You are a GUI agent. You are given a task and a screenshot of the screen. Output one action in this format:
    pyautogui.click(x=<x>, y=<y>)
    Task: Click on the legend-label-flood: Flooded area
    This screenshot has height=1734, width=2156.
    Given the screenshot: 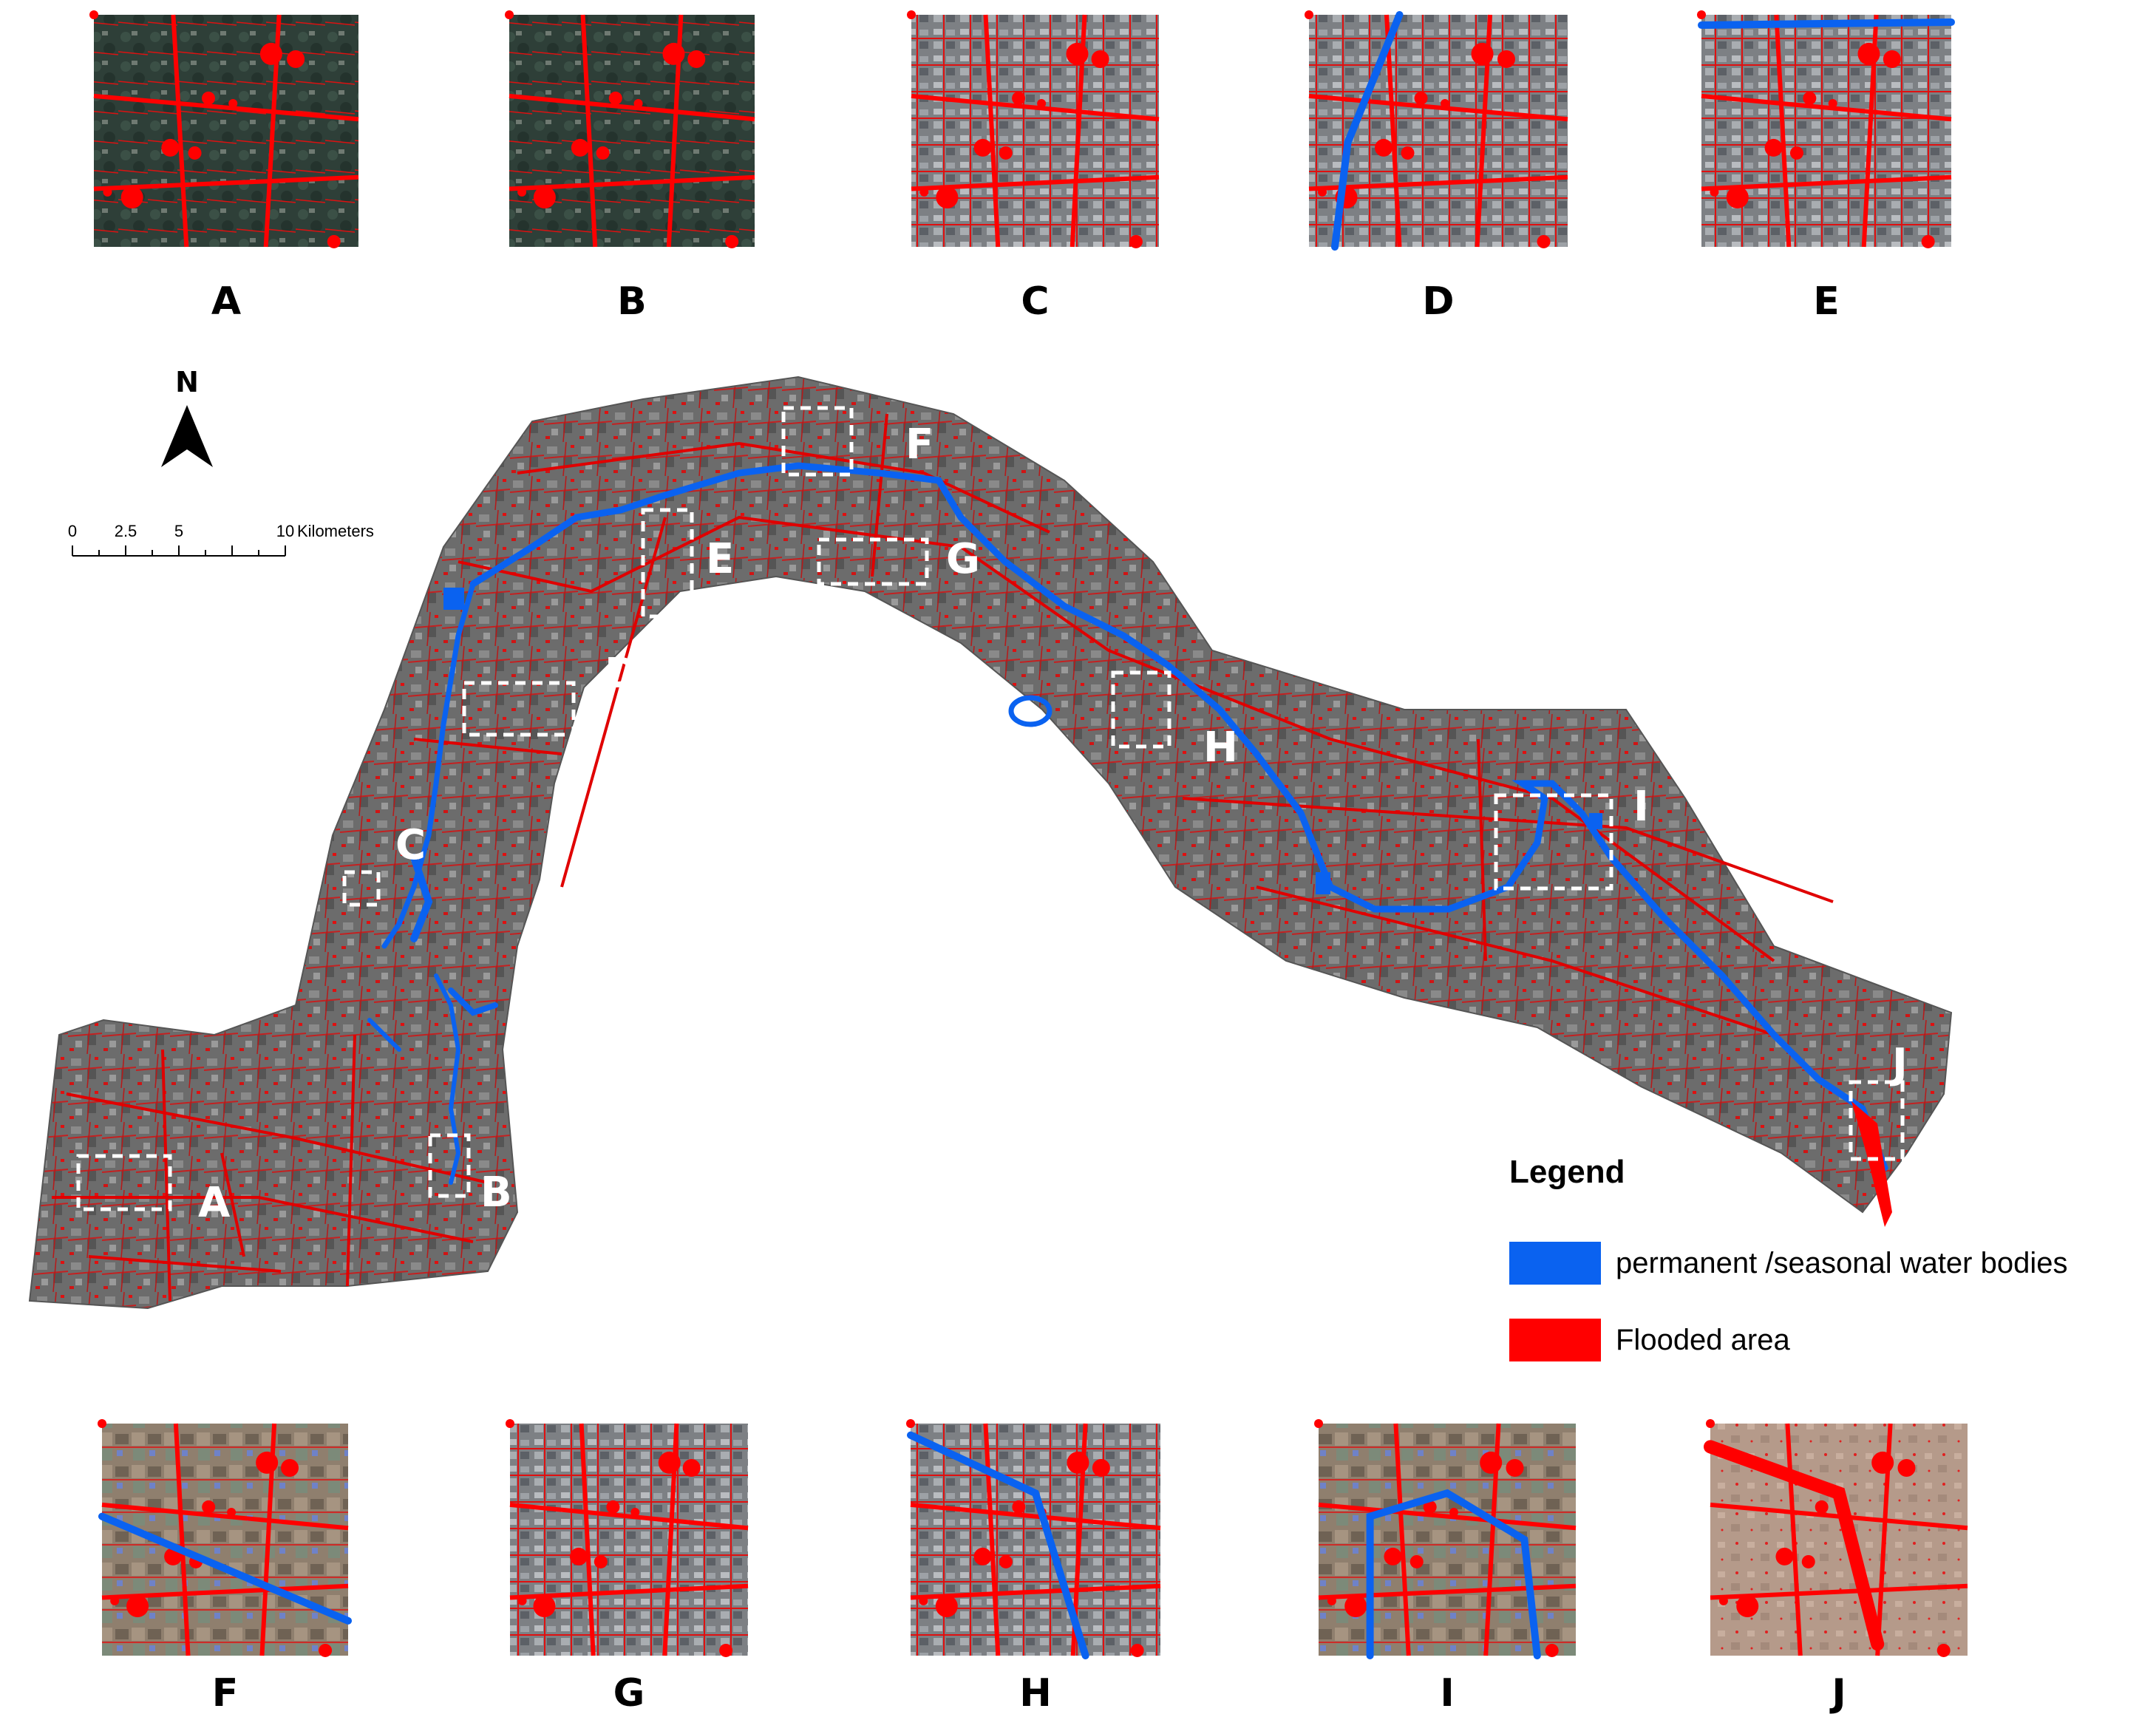 What is the action you would take?
    pyautogui.click(x=1703, y=1340)
    